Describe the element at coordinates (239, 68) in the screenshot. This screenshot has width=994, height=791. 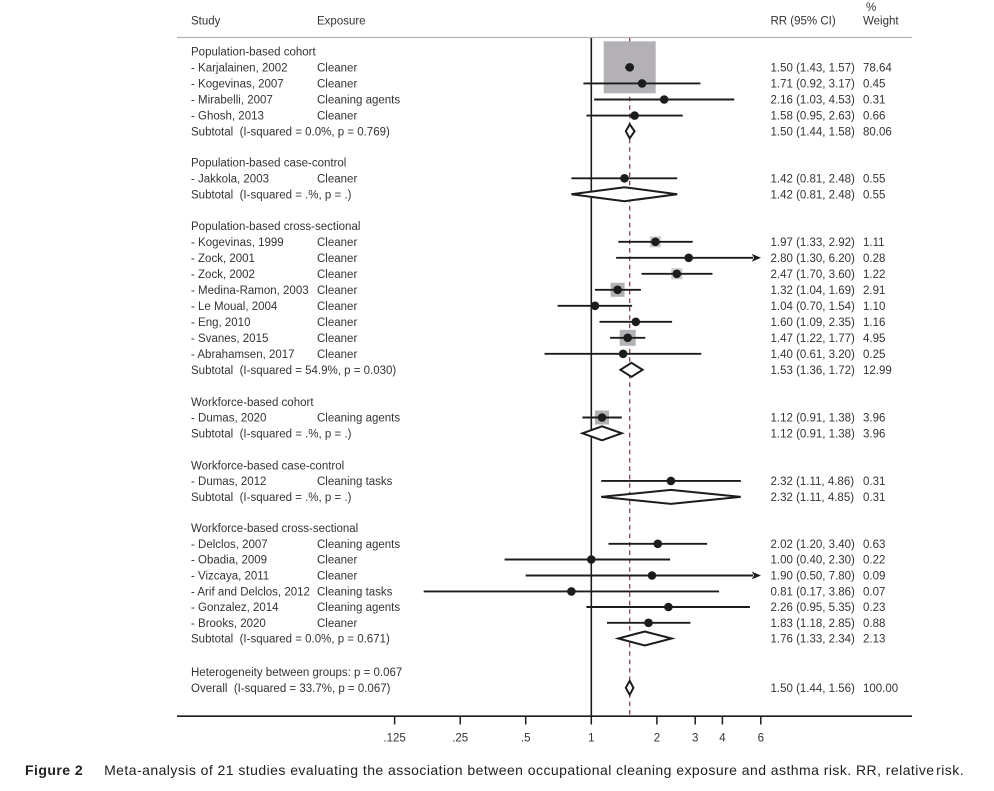
I see `svg-text: - Karjalainen, 2002` at that location.